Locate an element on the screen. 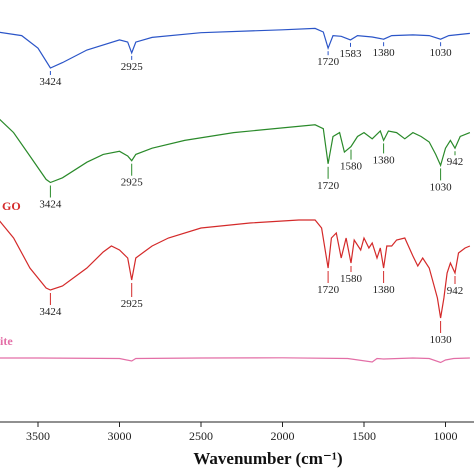 This screenshot has height=474, width=474. series-label-ite: ite is located at coordinates (6, 341).